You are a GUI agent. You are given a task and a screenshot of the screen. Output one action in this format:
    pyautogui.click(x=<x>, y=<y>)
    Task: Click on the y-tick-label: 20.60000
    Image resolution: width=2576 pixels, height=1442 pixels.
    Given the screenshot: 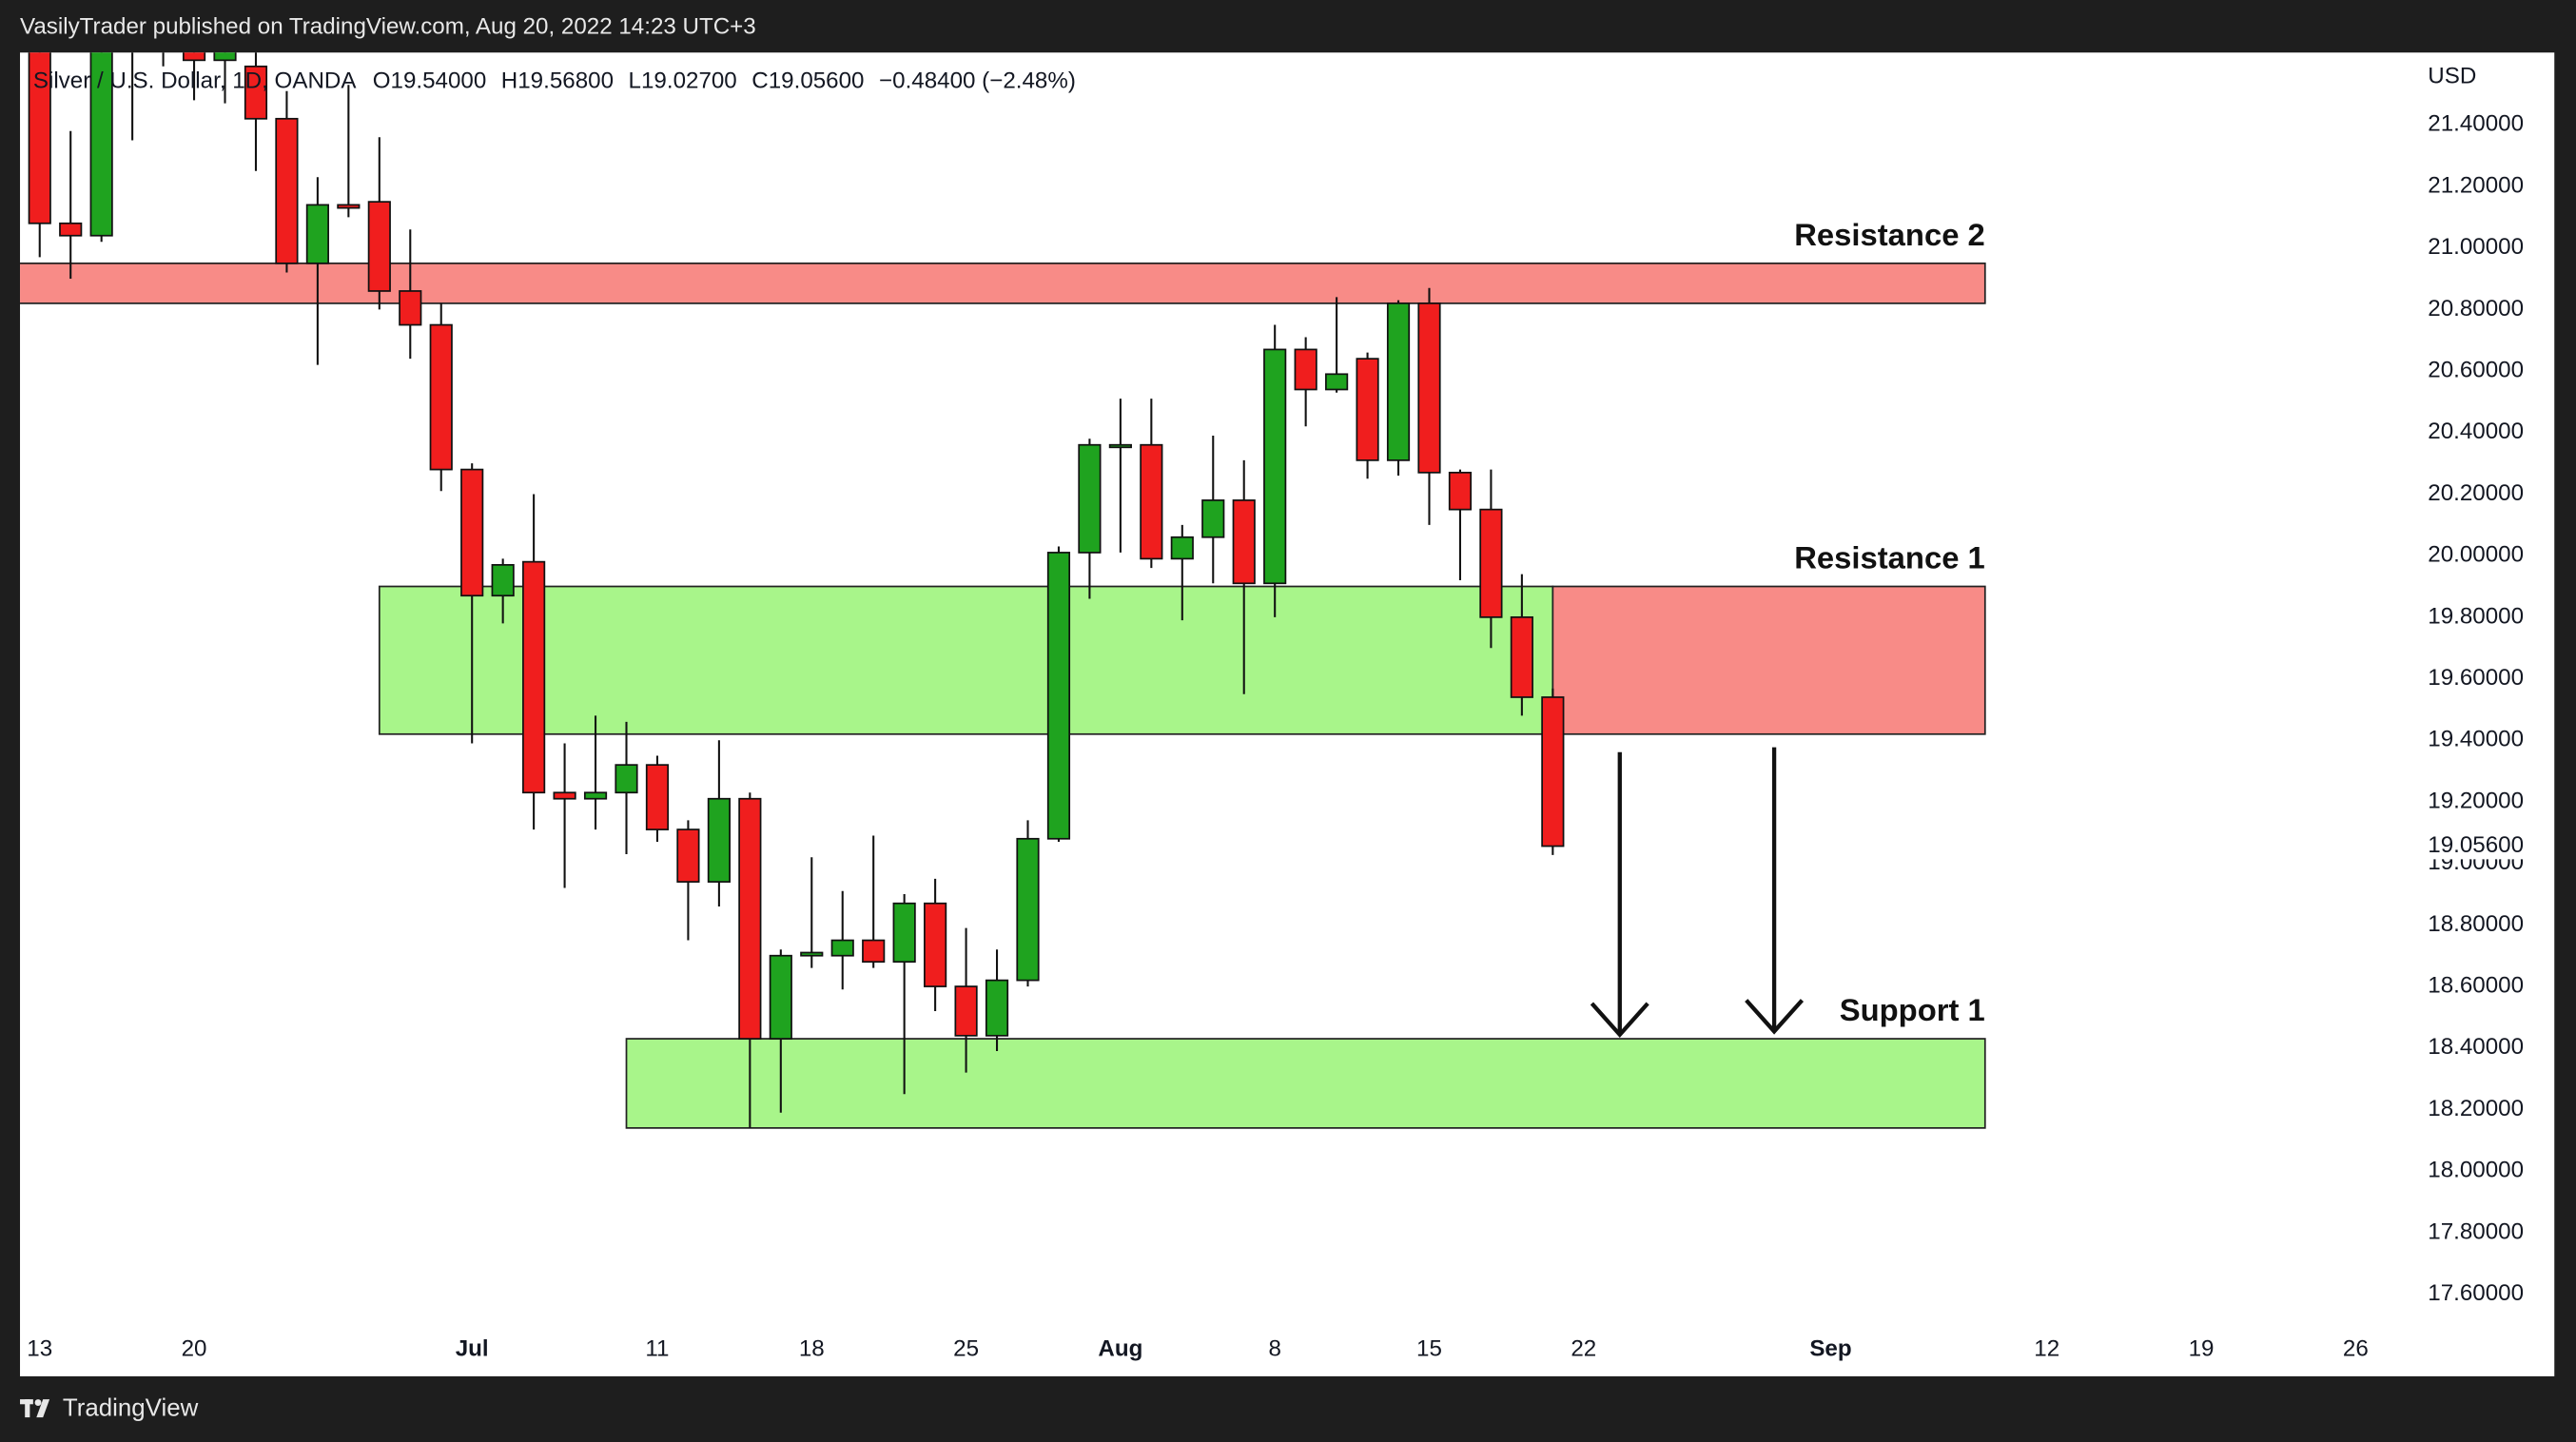 What is the action you would take?
    pyautogui.click(x=2476, y=369)
    